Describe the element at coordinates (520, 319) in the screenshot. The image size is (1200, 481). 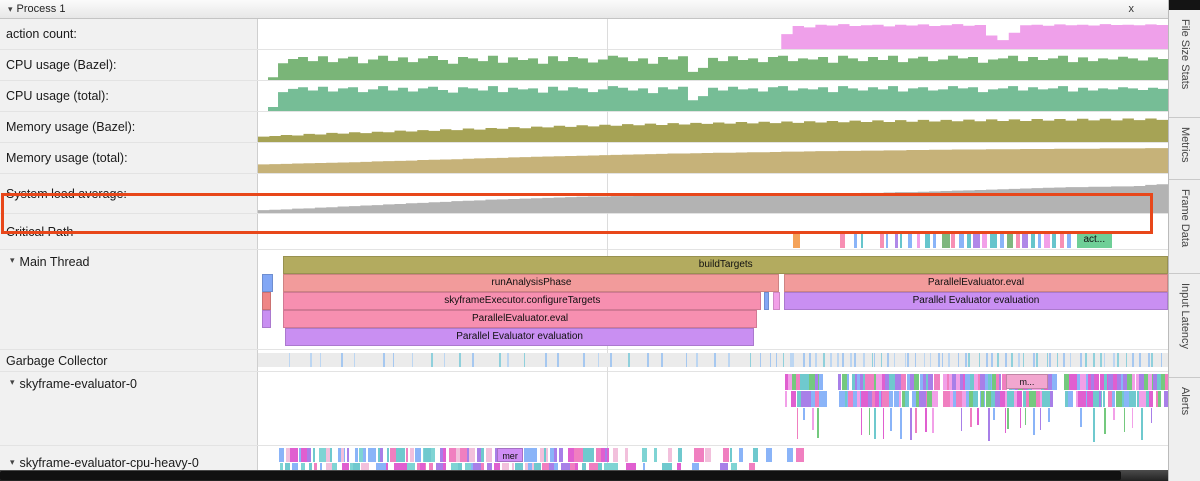
I see `trace-slice: ParallelEvaluator.eval` at that location.